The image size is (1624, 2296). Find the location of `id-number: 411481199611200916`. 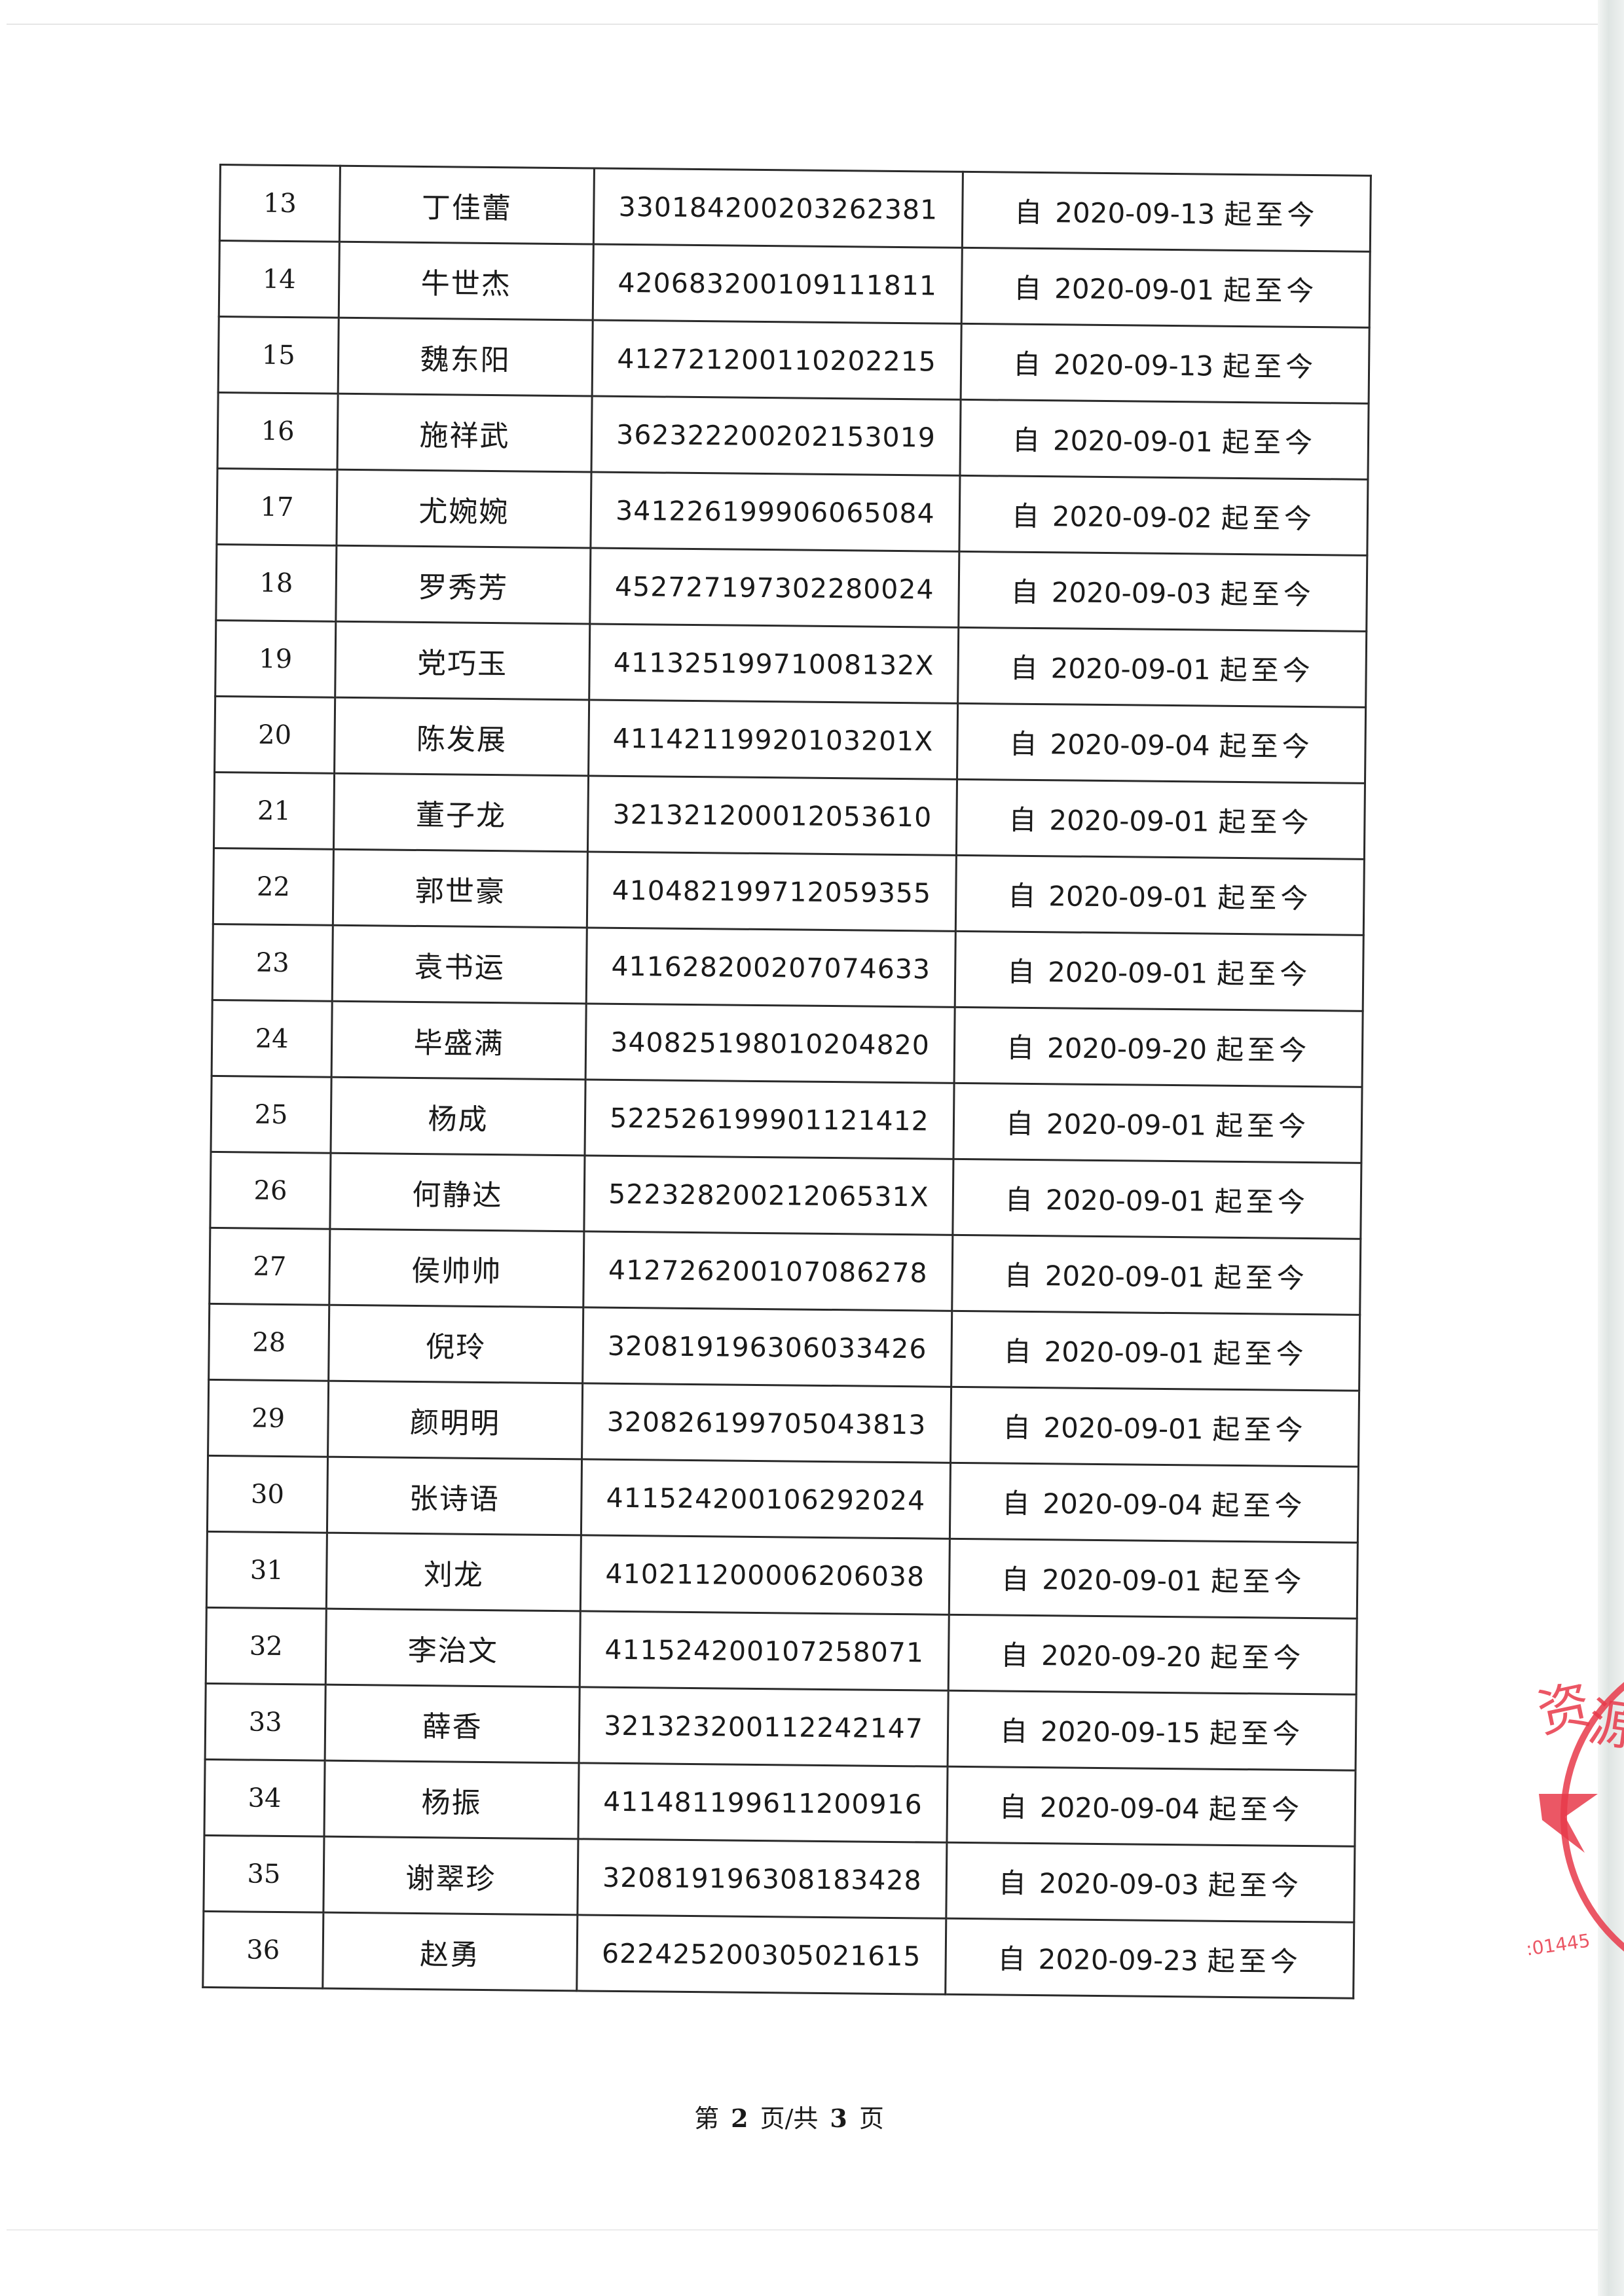

id-number: 411481199611200916 is located at coordinates (763, 1802).